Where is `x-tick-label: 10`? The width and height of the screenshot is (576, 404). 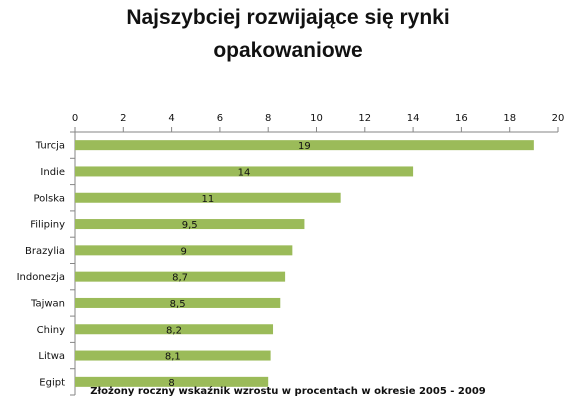 x-tick-label: 10 is located at coordinates (316, 118).